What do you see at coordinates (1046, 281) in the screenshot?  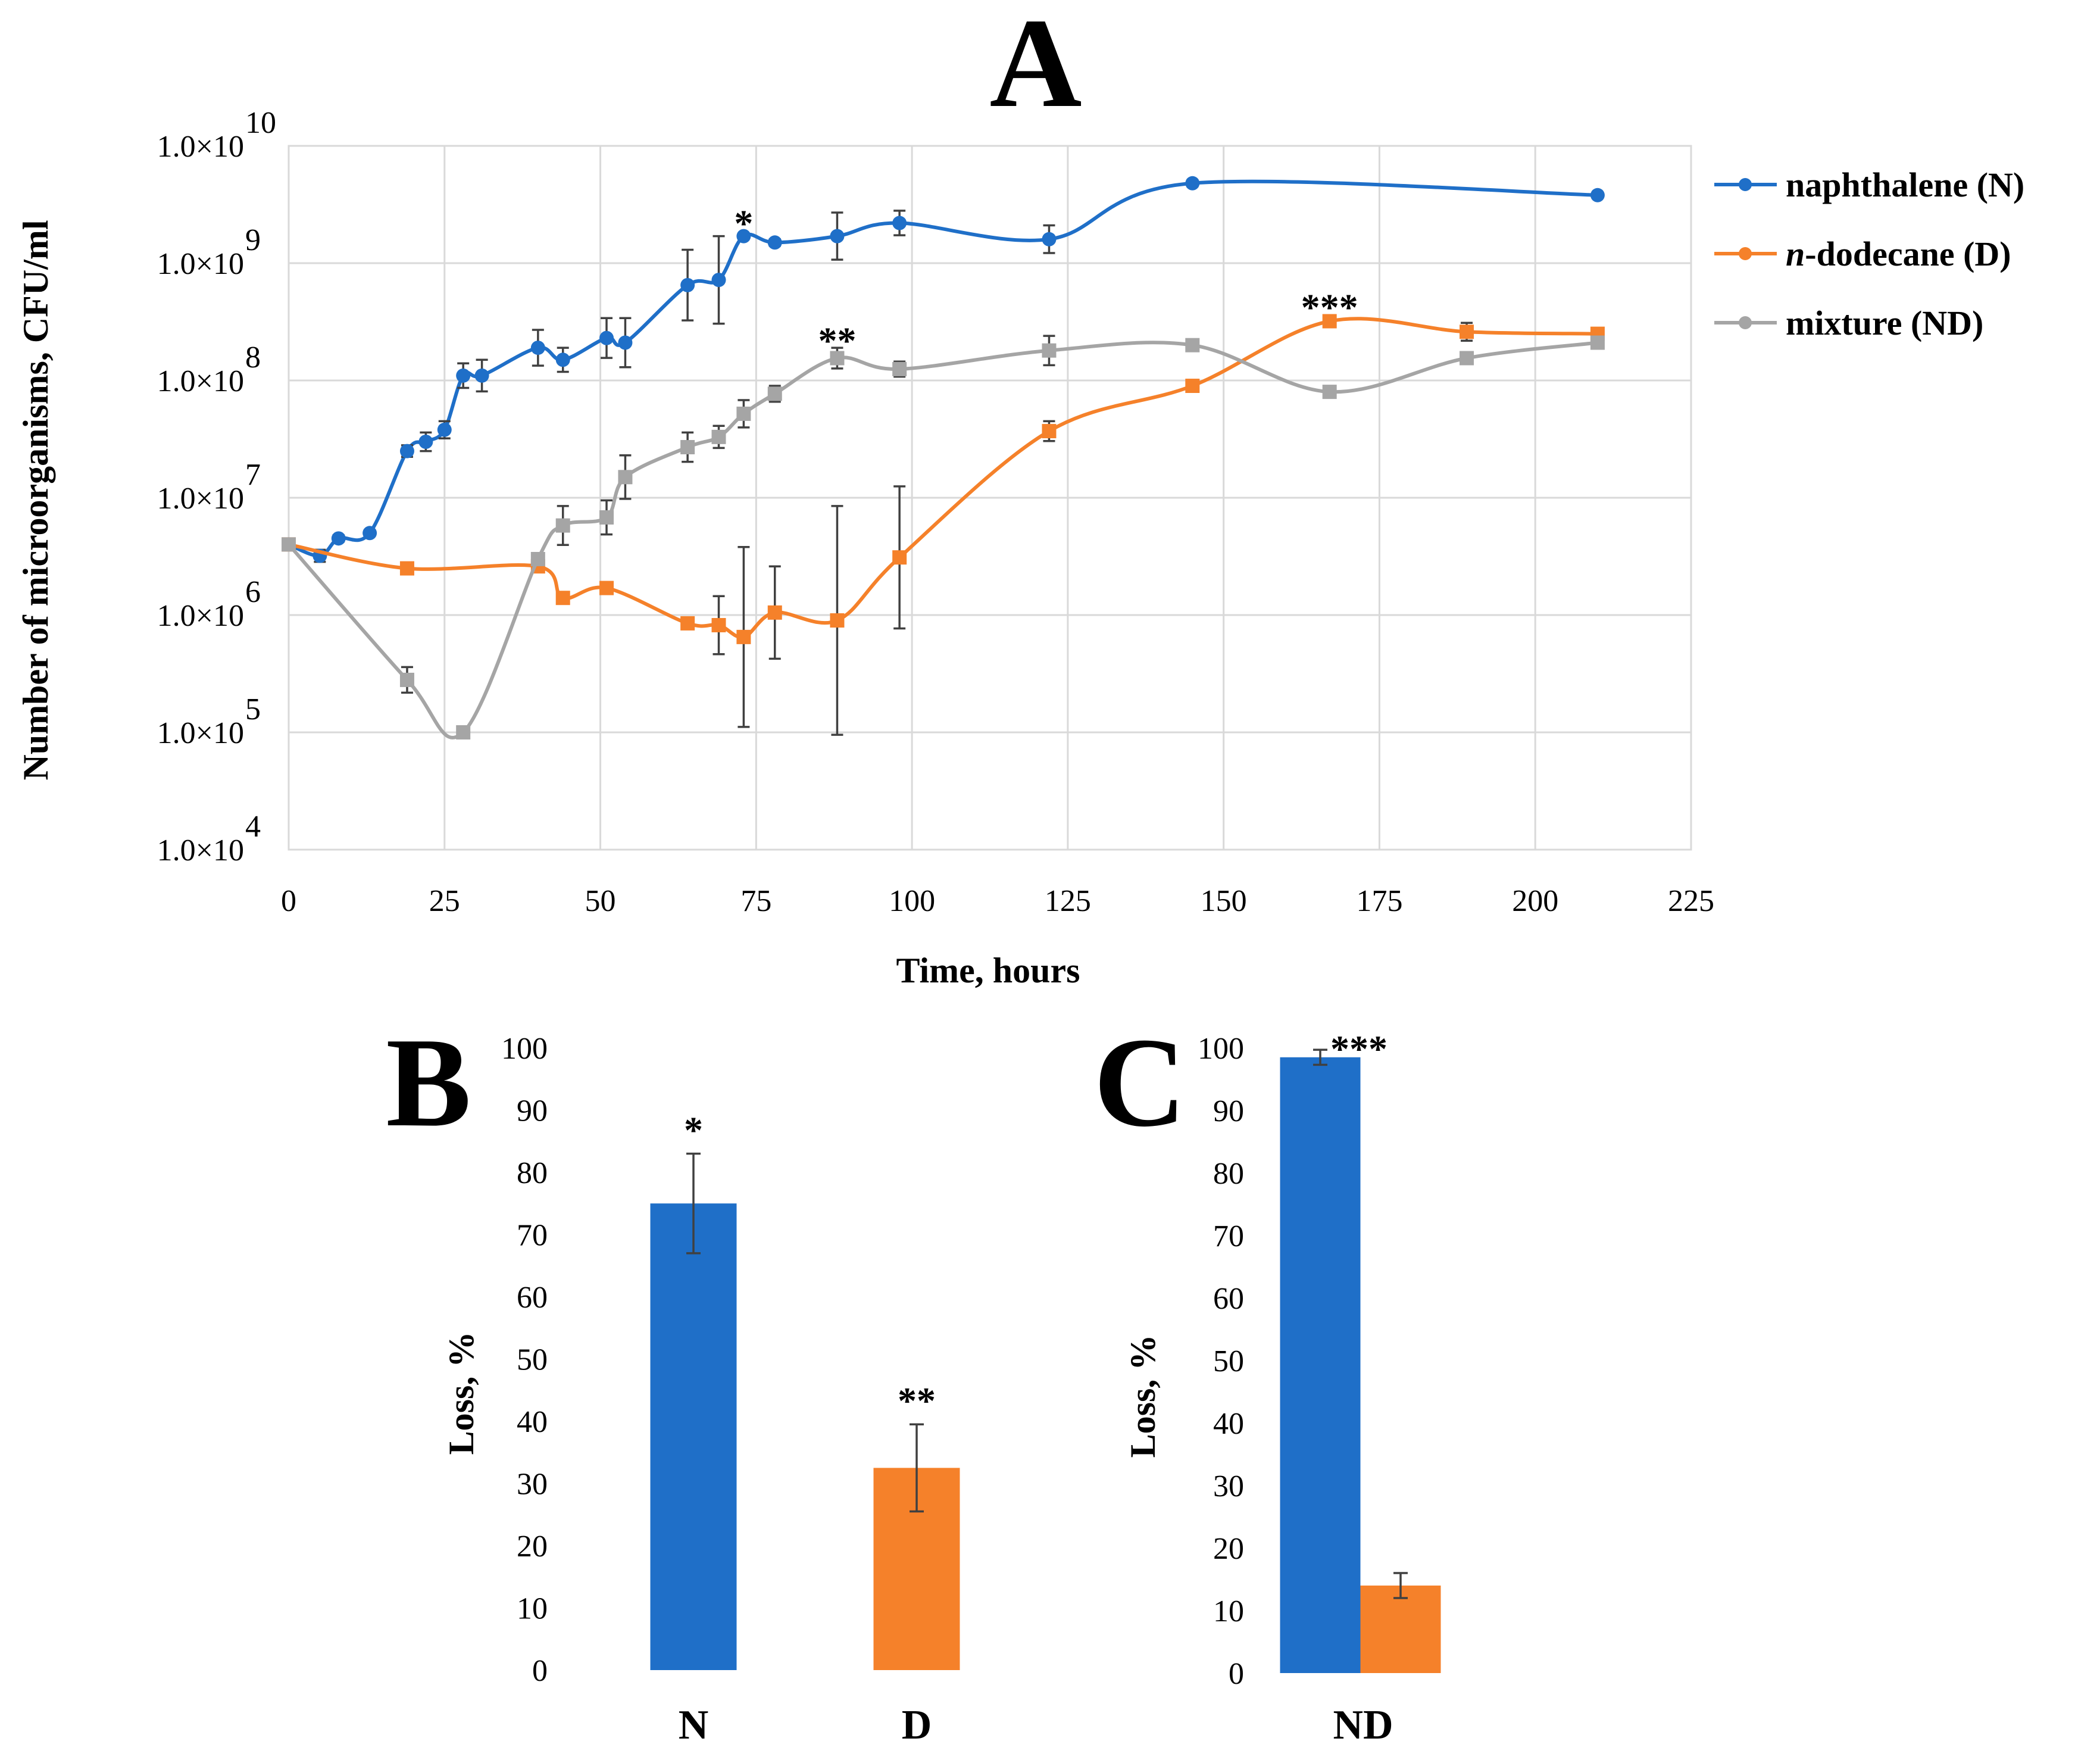 I see `panel-a-annotations: ******` at bounding box center [1046, 281].